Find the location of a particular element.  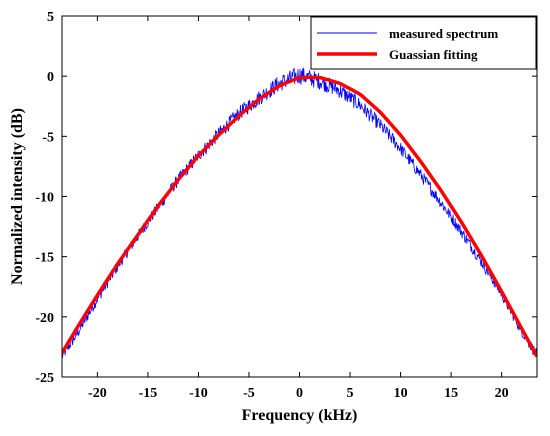

y-tick-label: -25 is located at coordinates (44, 378).